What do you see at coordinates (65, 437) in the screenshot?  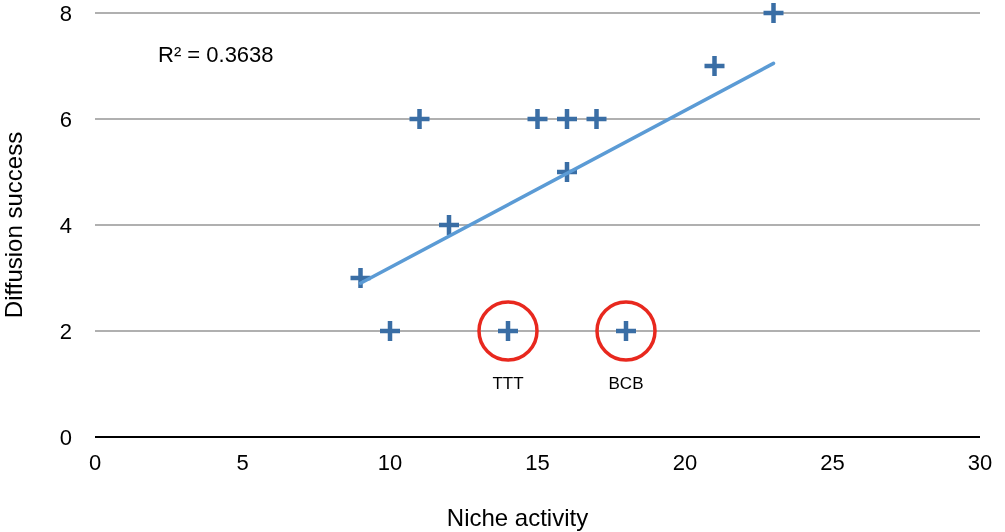 I see `y-tick-label: 0` at bounding box center [65, 437].